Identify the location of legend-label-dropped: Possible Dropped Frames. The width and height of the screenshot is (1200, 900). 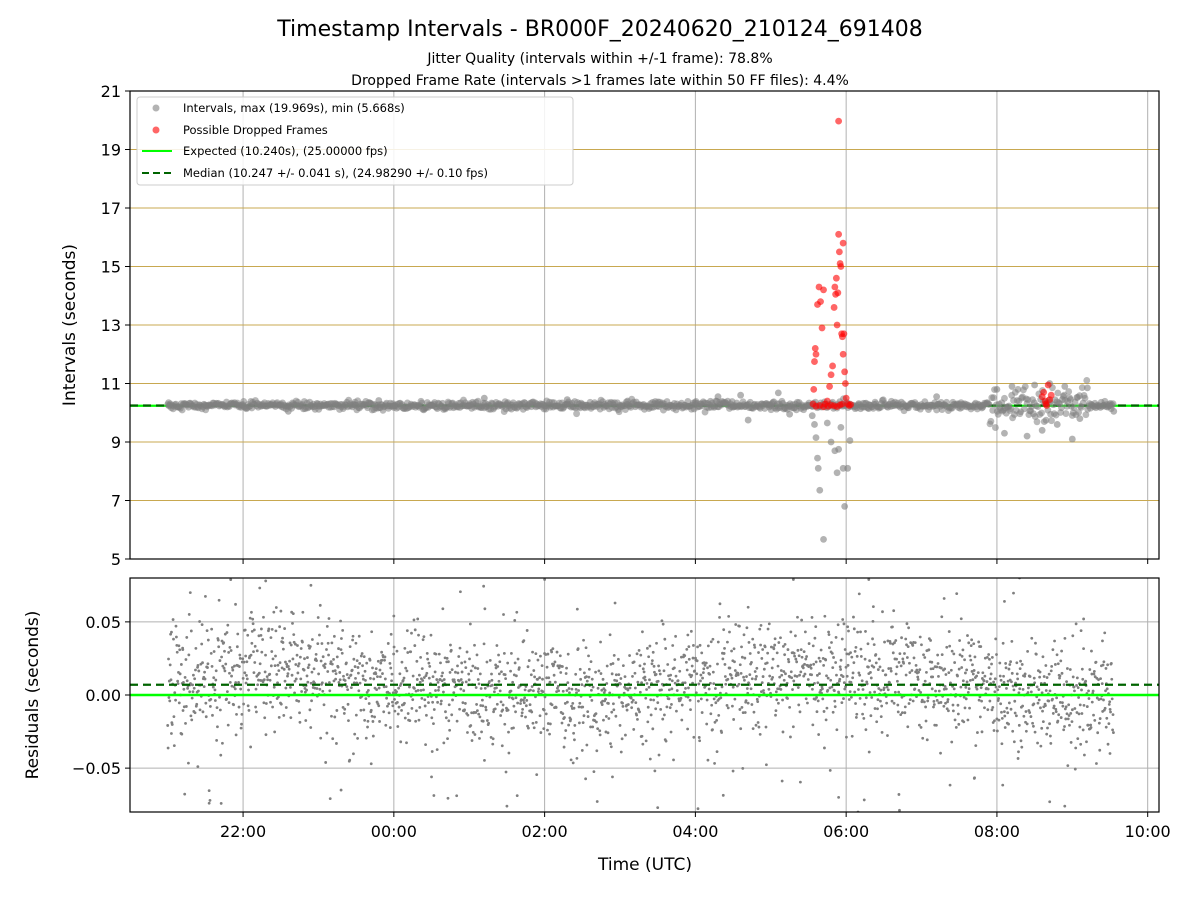
(255, 130).